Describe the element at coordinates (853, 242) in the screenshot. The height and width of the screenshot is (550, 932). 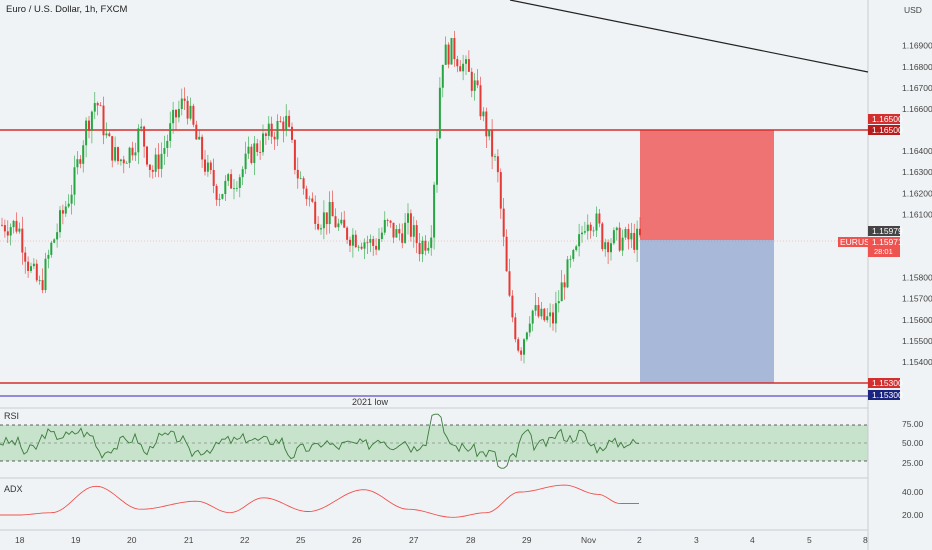
I see `tag-symbol` at that location.